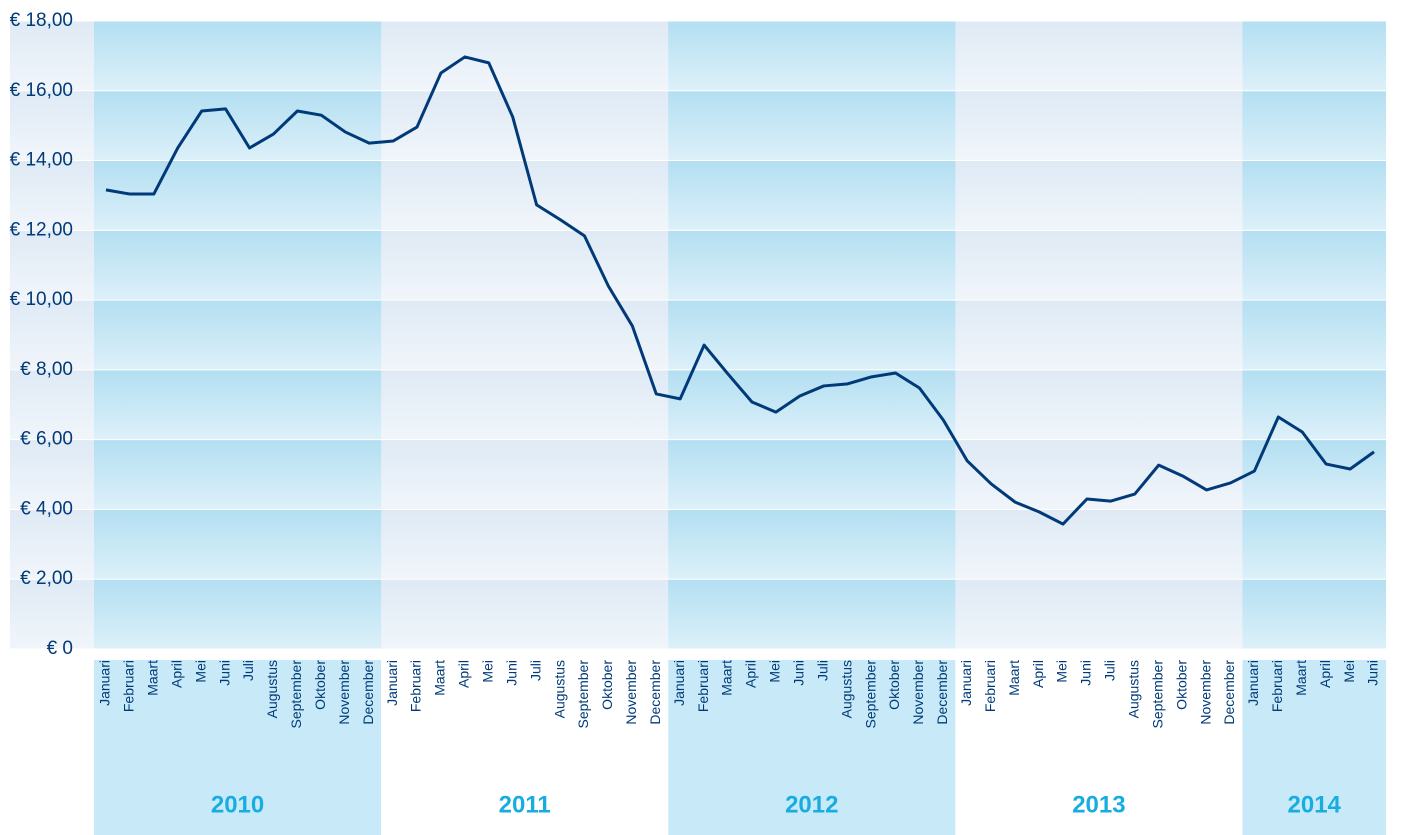 This screenshot has width=1402, height=835. Describe the element at coordinates (525, 804) in the screenshot. I see `year-label: 2011` at that location.